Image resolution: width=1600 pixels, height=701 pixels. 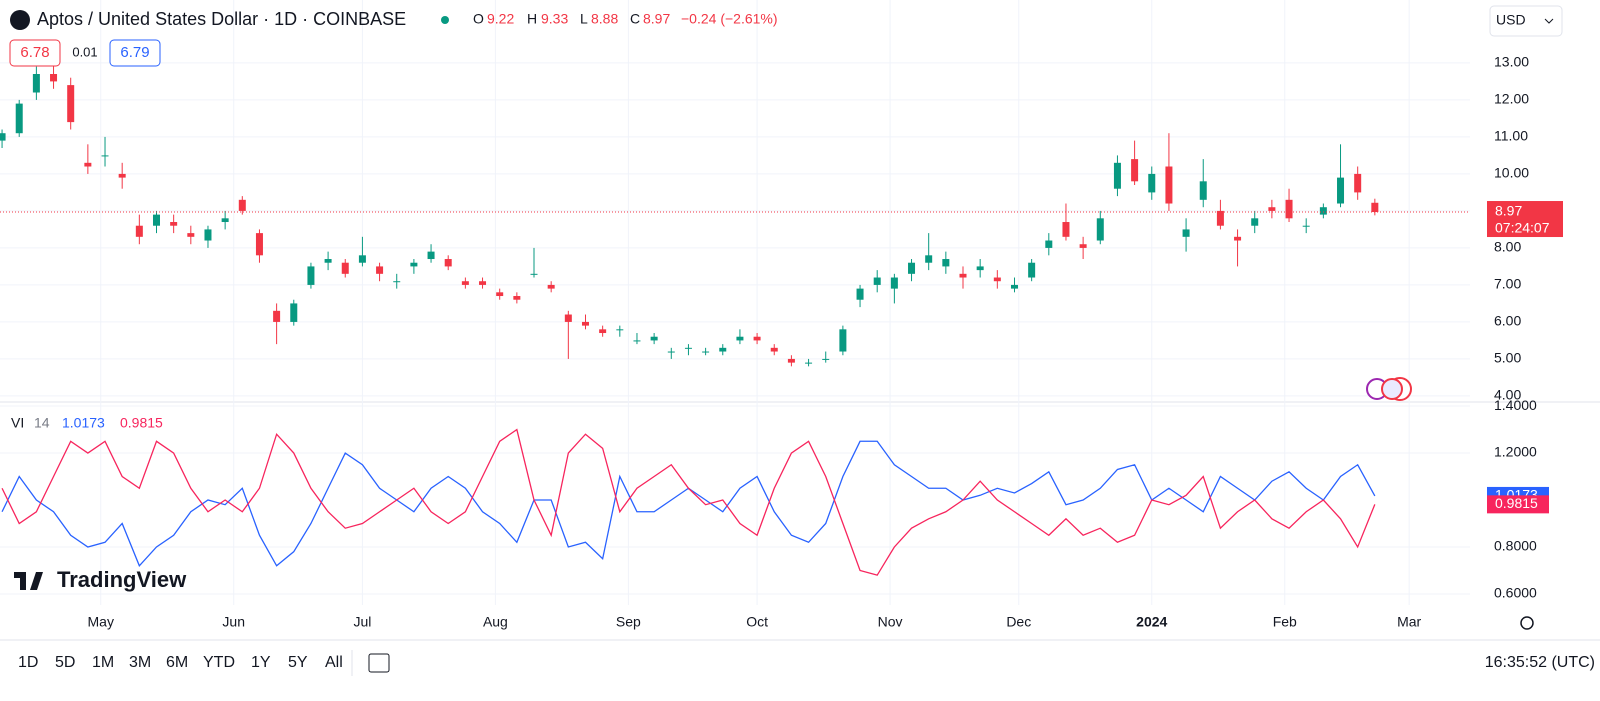 What do you see at coordinates (445, 20) in the screenshot?
I see `market-status` at bounding box center [445, 20].